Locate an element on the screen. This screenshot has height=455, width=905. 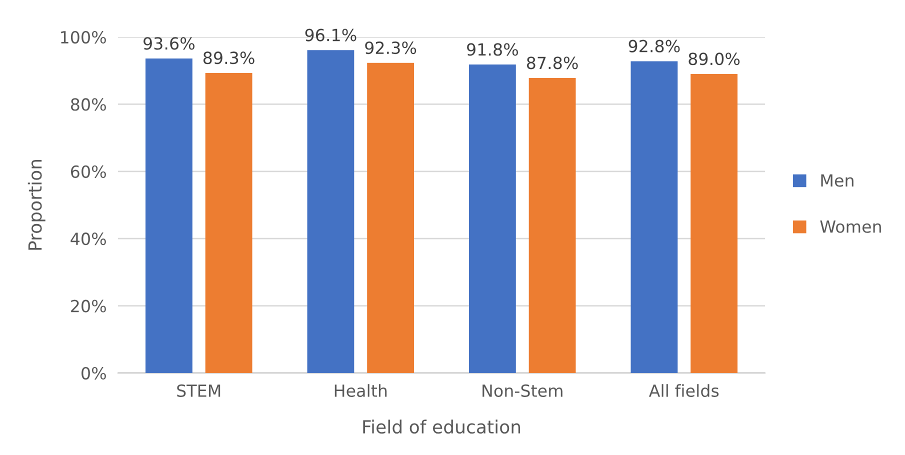
data-label: 89.3% is located at coordinates (228, 58).